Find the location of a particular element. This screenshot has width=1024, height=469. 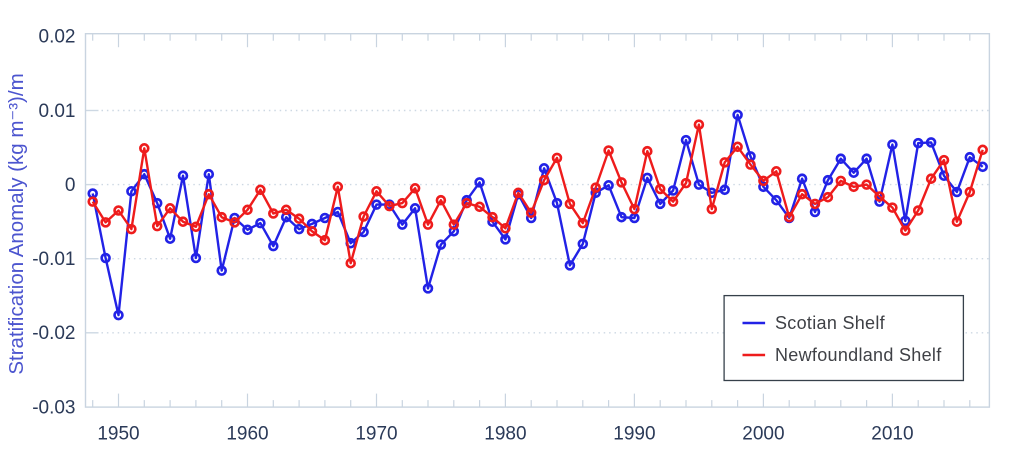

svg-text: -0.02 is located at coordinates (53, 333).